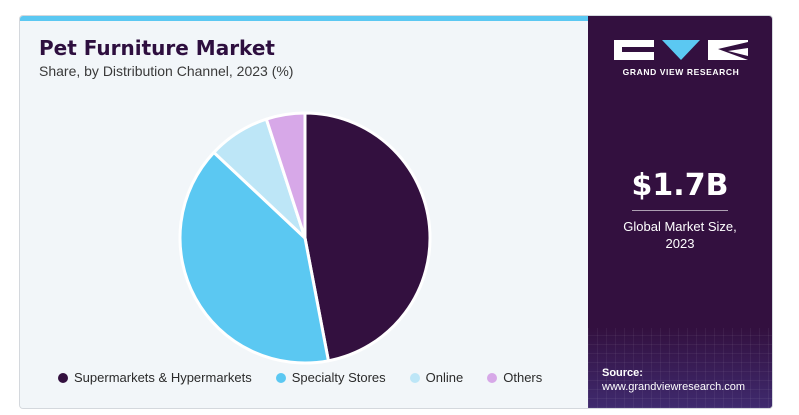 The width and height of the screenshot is (799, 415). Describe the element at coordinates (674, 387) in the screenshot. I see `source-url: www.grandviewresearch.com` at that location.